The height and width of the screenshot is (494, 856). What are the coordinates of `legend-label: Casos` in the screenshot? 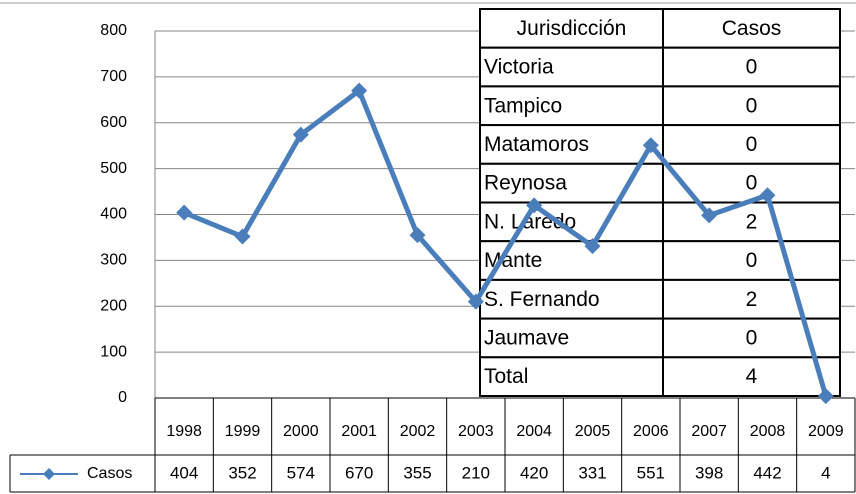 It's located at (109, 473).